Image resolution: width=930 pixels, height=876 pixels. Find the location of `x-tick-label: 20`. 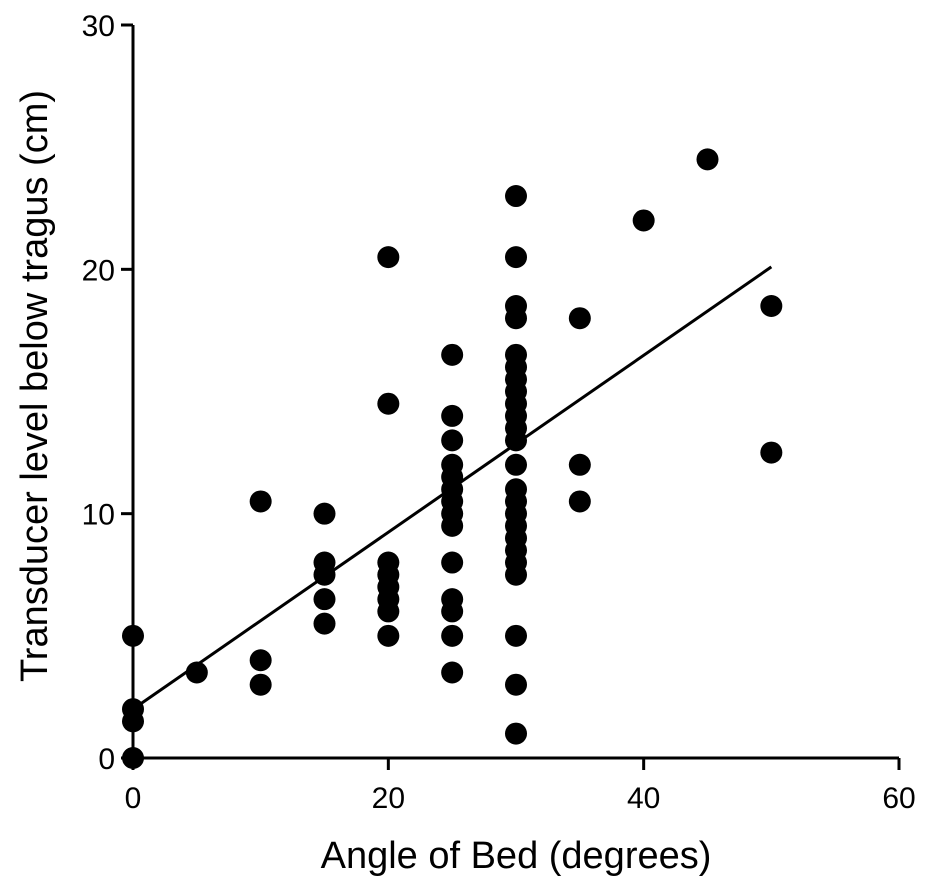

x-tick-label: 20 is located at coordinates (388, 798).